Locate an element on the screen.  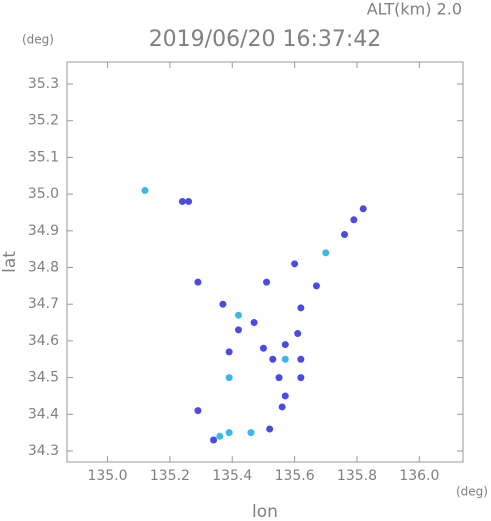
x-tick-label: 135.4 is located at coordinates (232, 476).